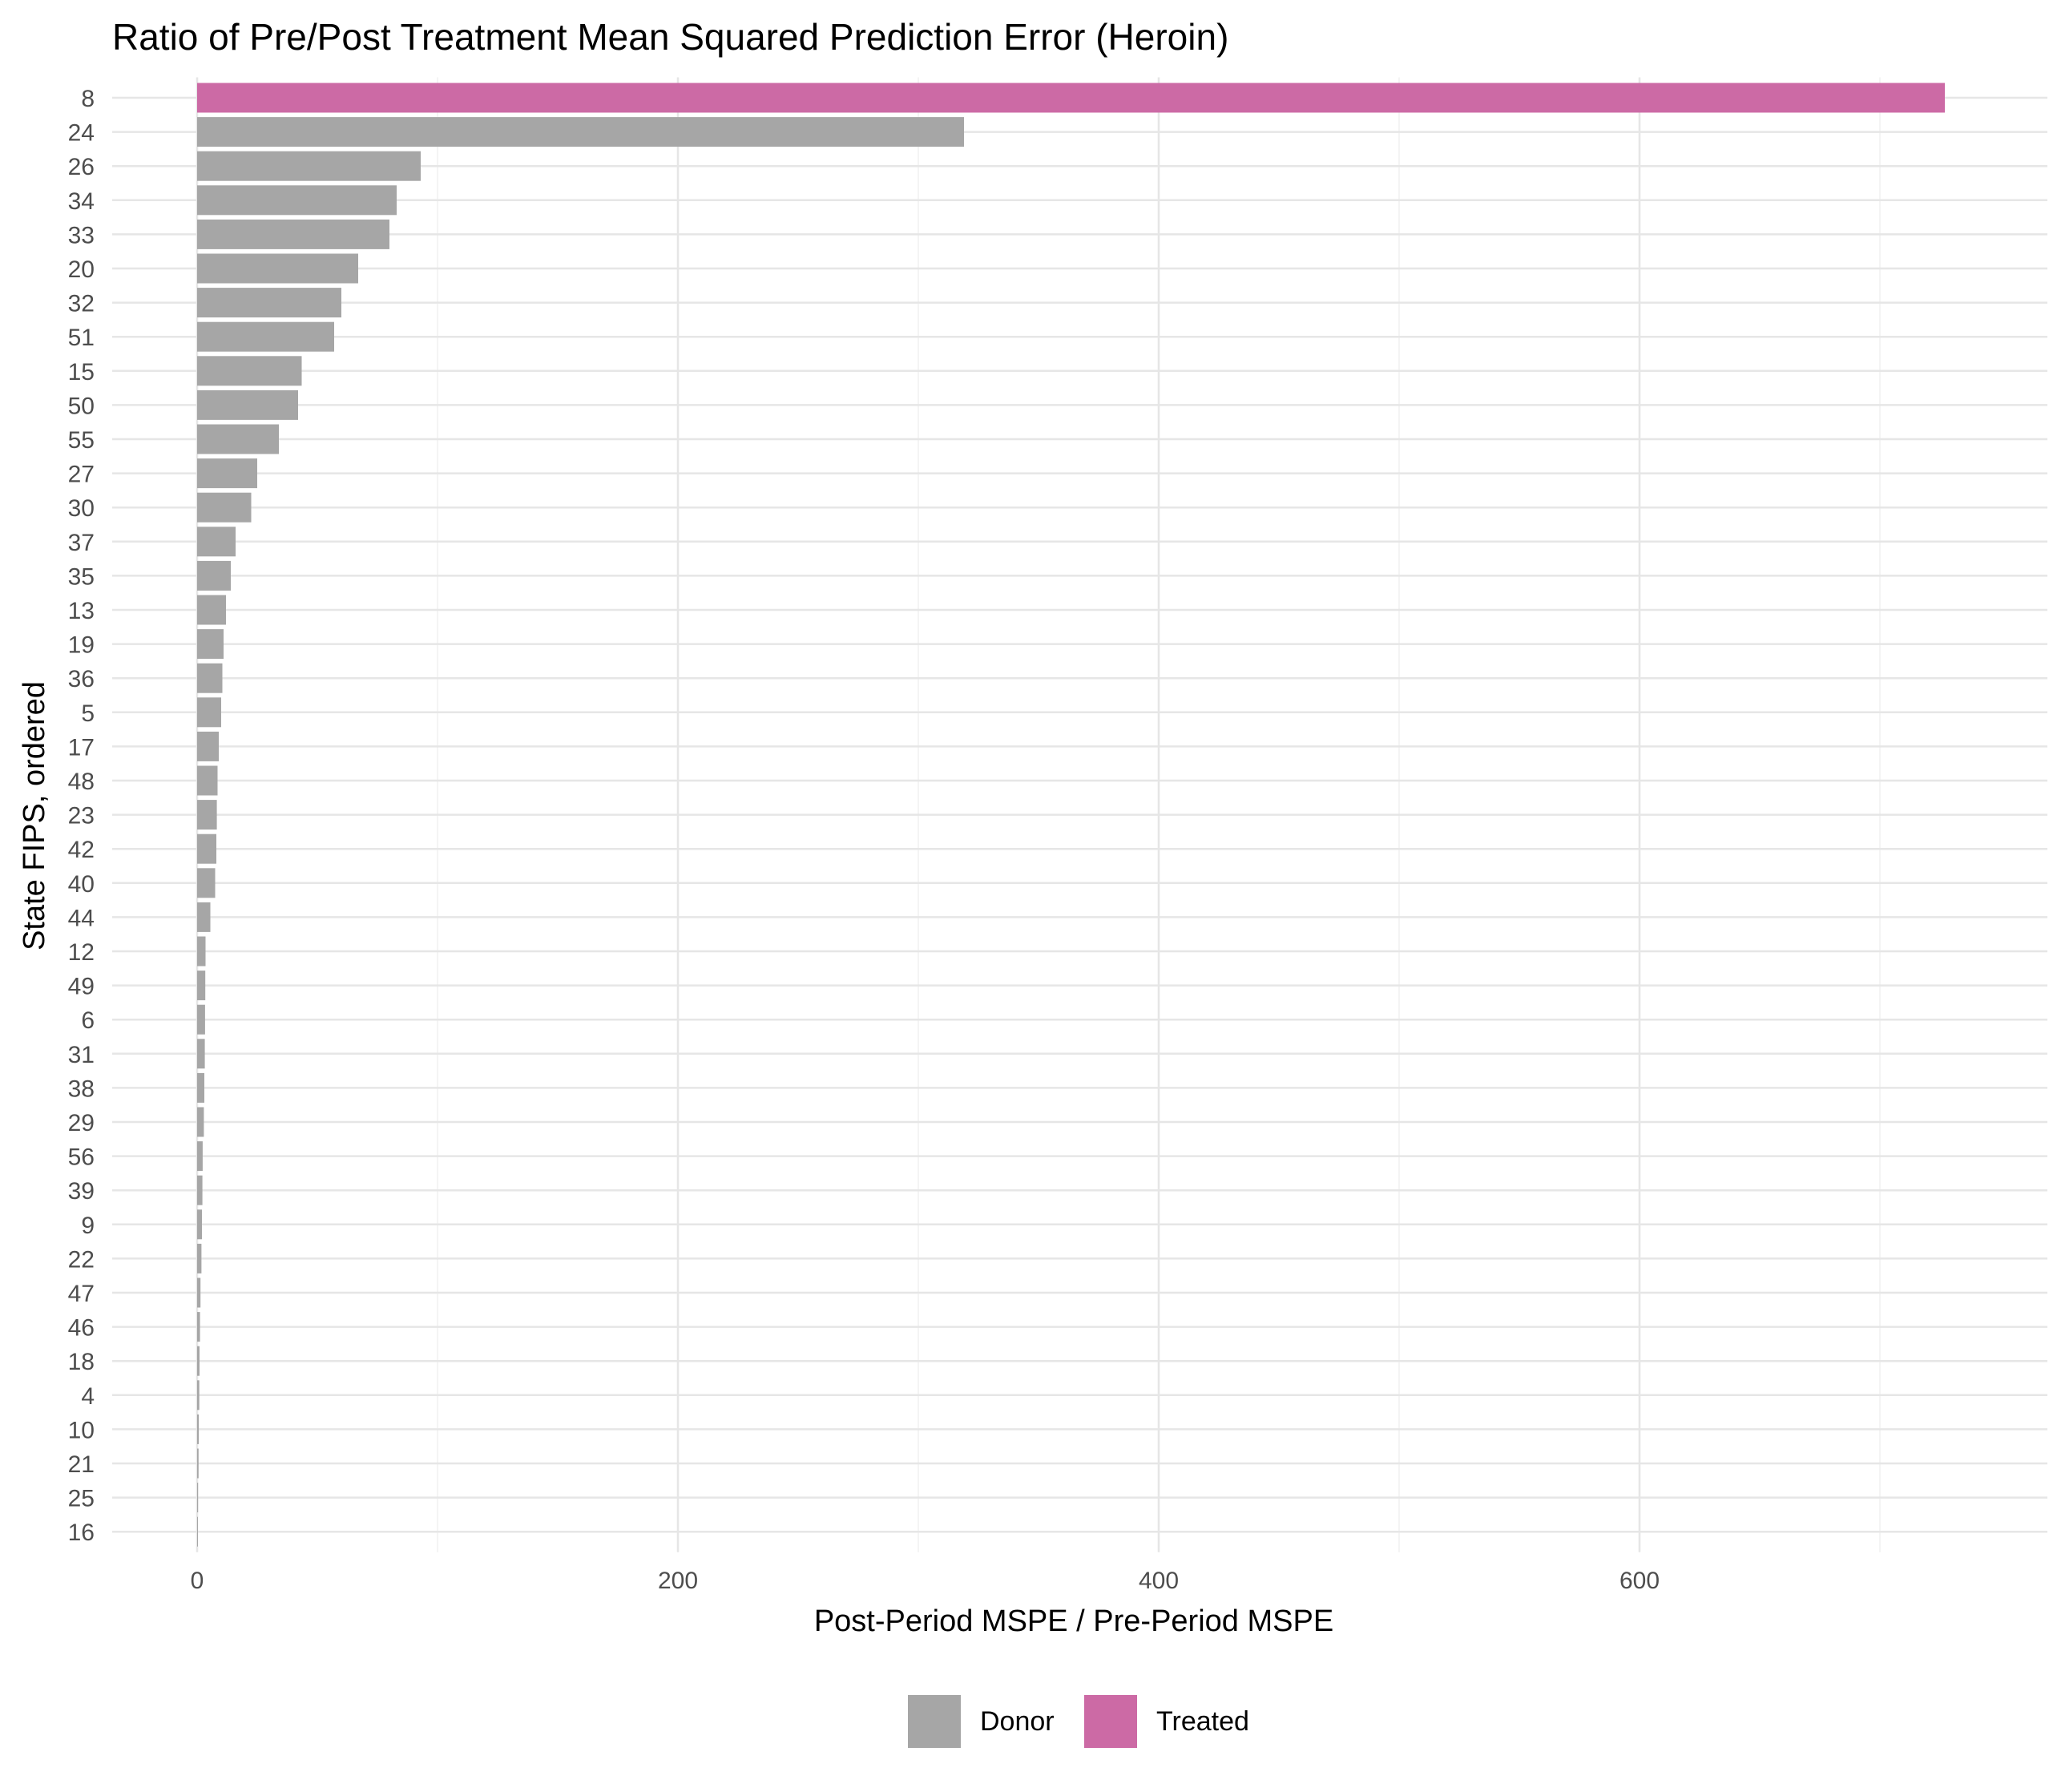 The image size is (2053, 1792). I want to click on y-tick-label: 5, so click(88, 714).